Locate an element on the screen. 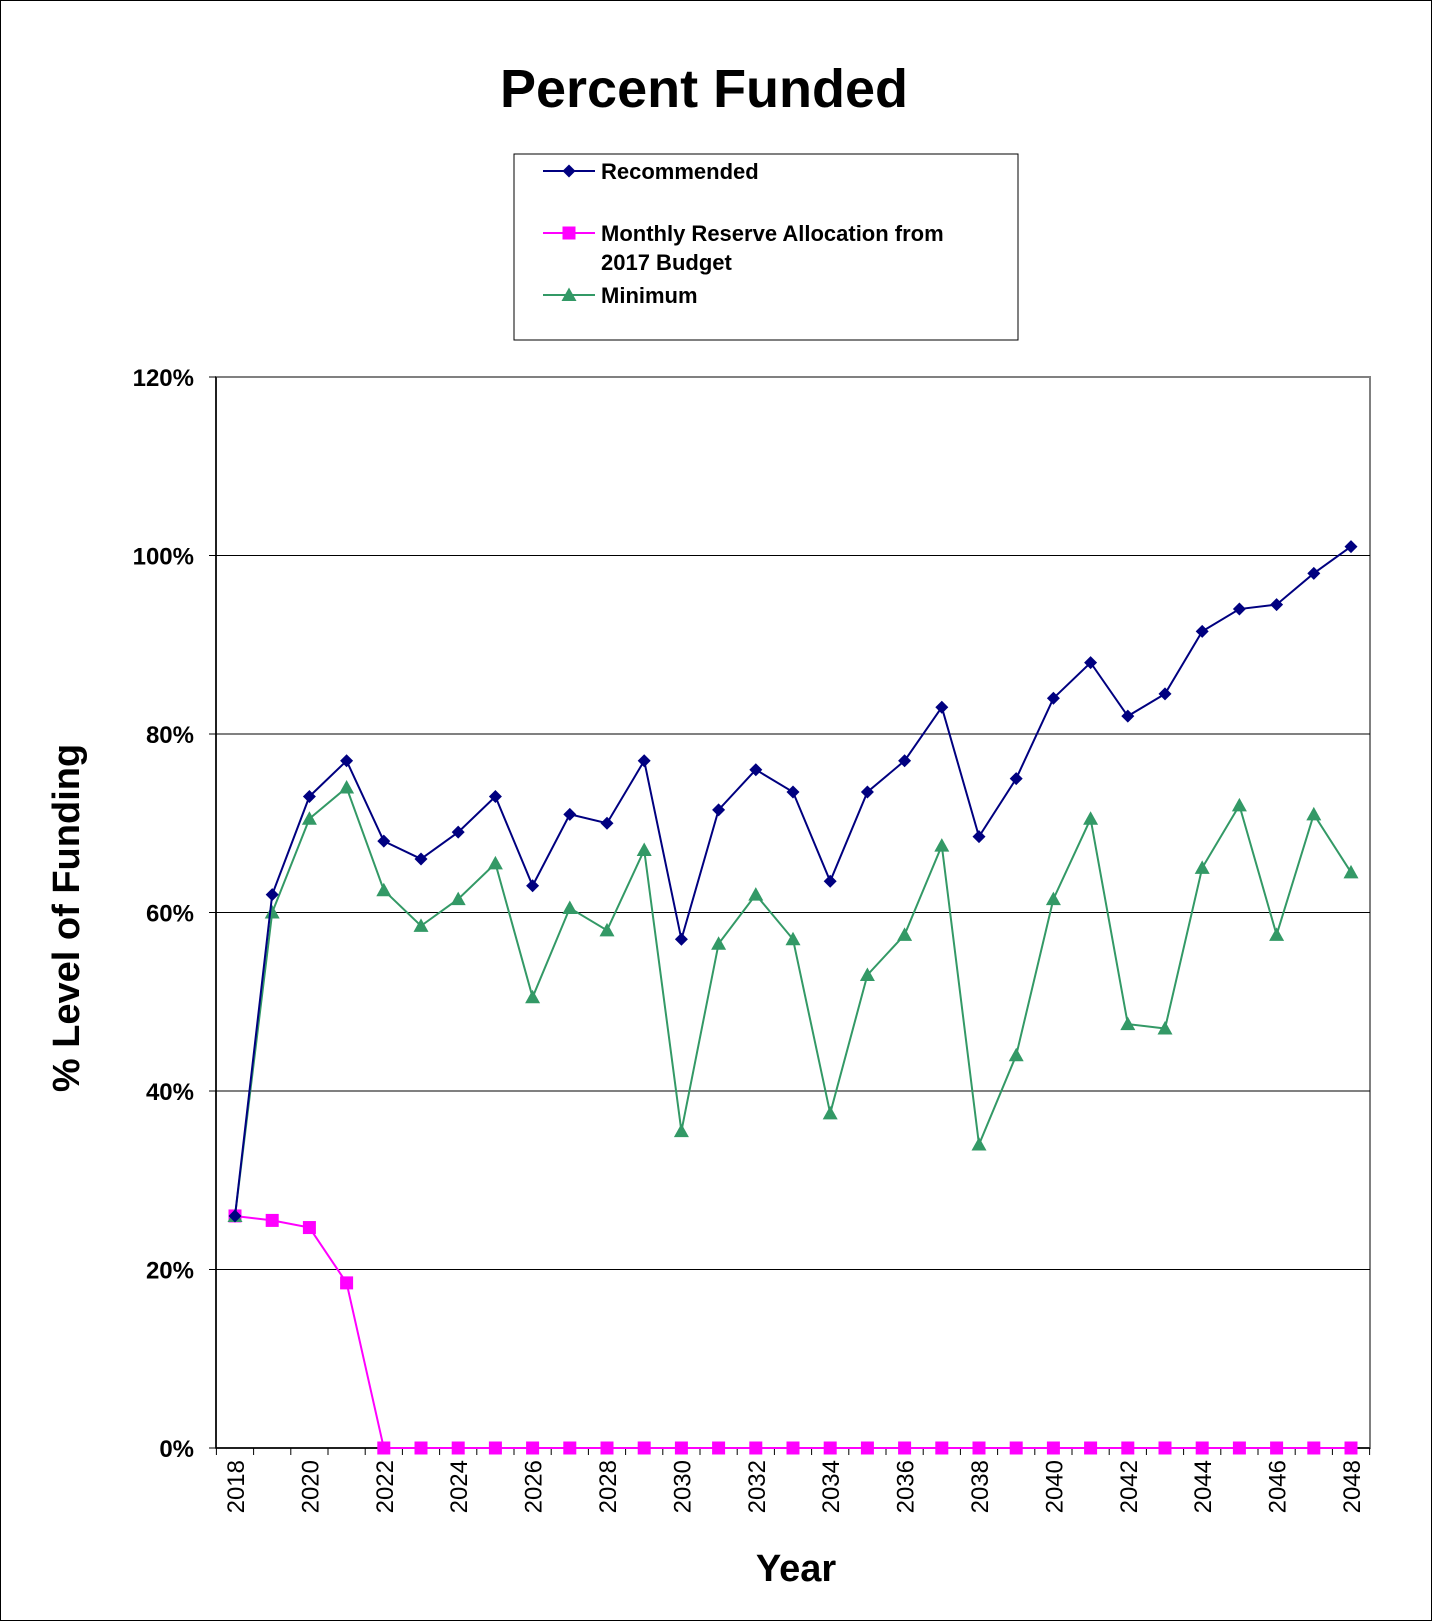 The image size is (1432, 1621). y-tick-label: 100% is located at coordinates (163, 557).